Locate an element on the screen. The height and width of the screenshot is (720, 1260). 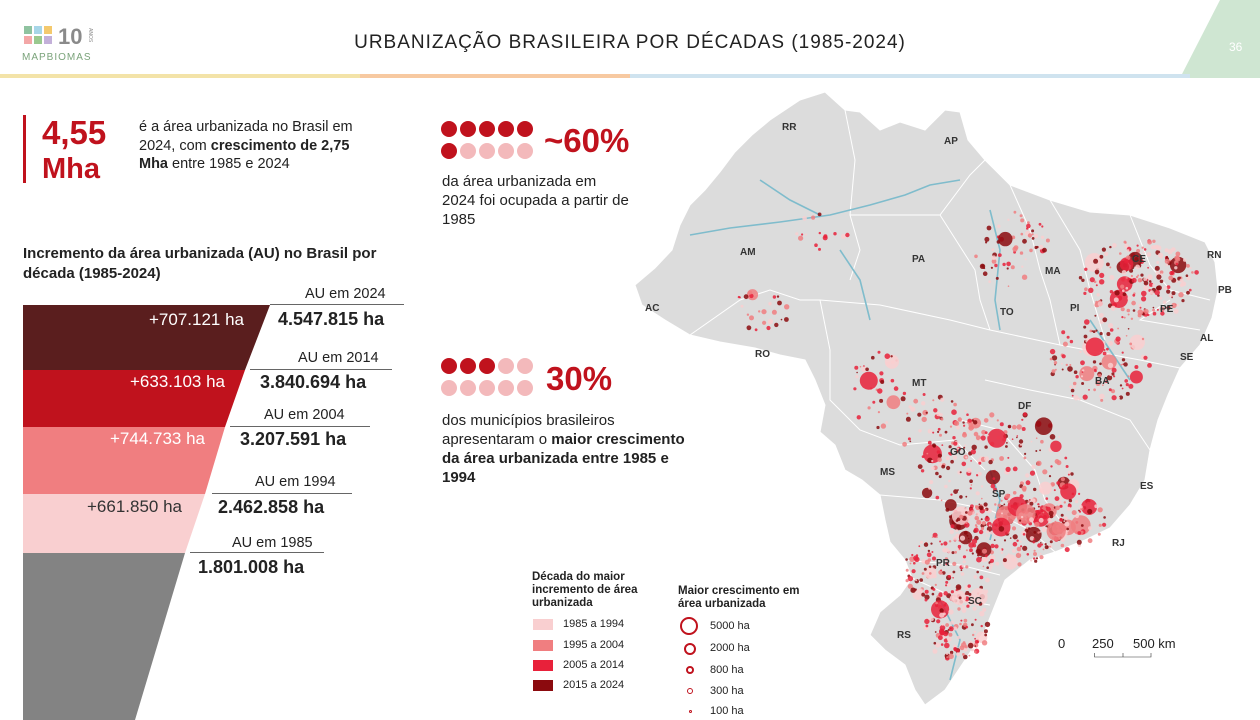
legend-label-2005: 2005 a 2014 is located at coordinates (594, 665).